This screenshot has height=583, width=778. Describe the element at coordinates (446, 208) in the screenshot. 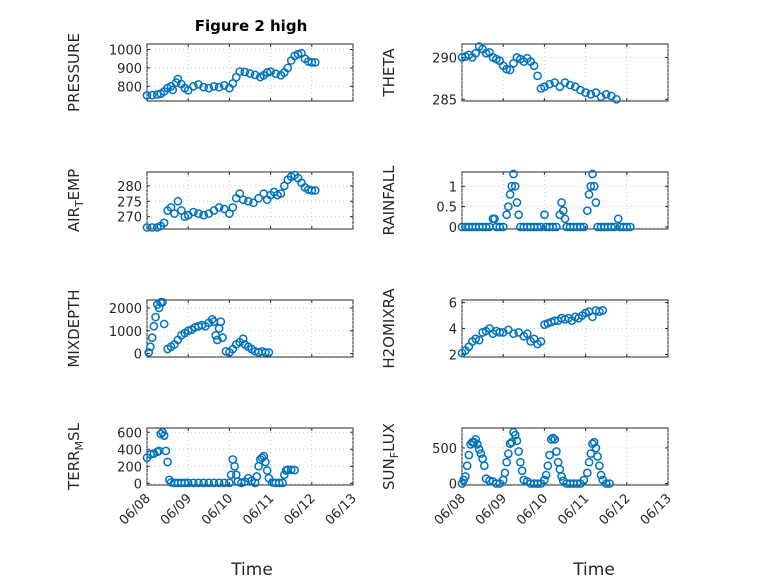

I see `y-tick-label: 0.5` at that location.